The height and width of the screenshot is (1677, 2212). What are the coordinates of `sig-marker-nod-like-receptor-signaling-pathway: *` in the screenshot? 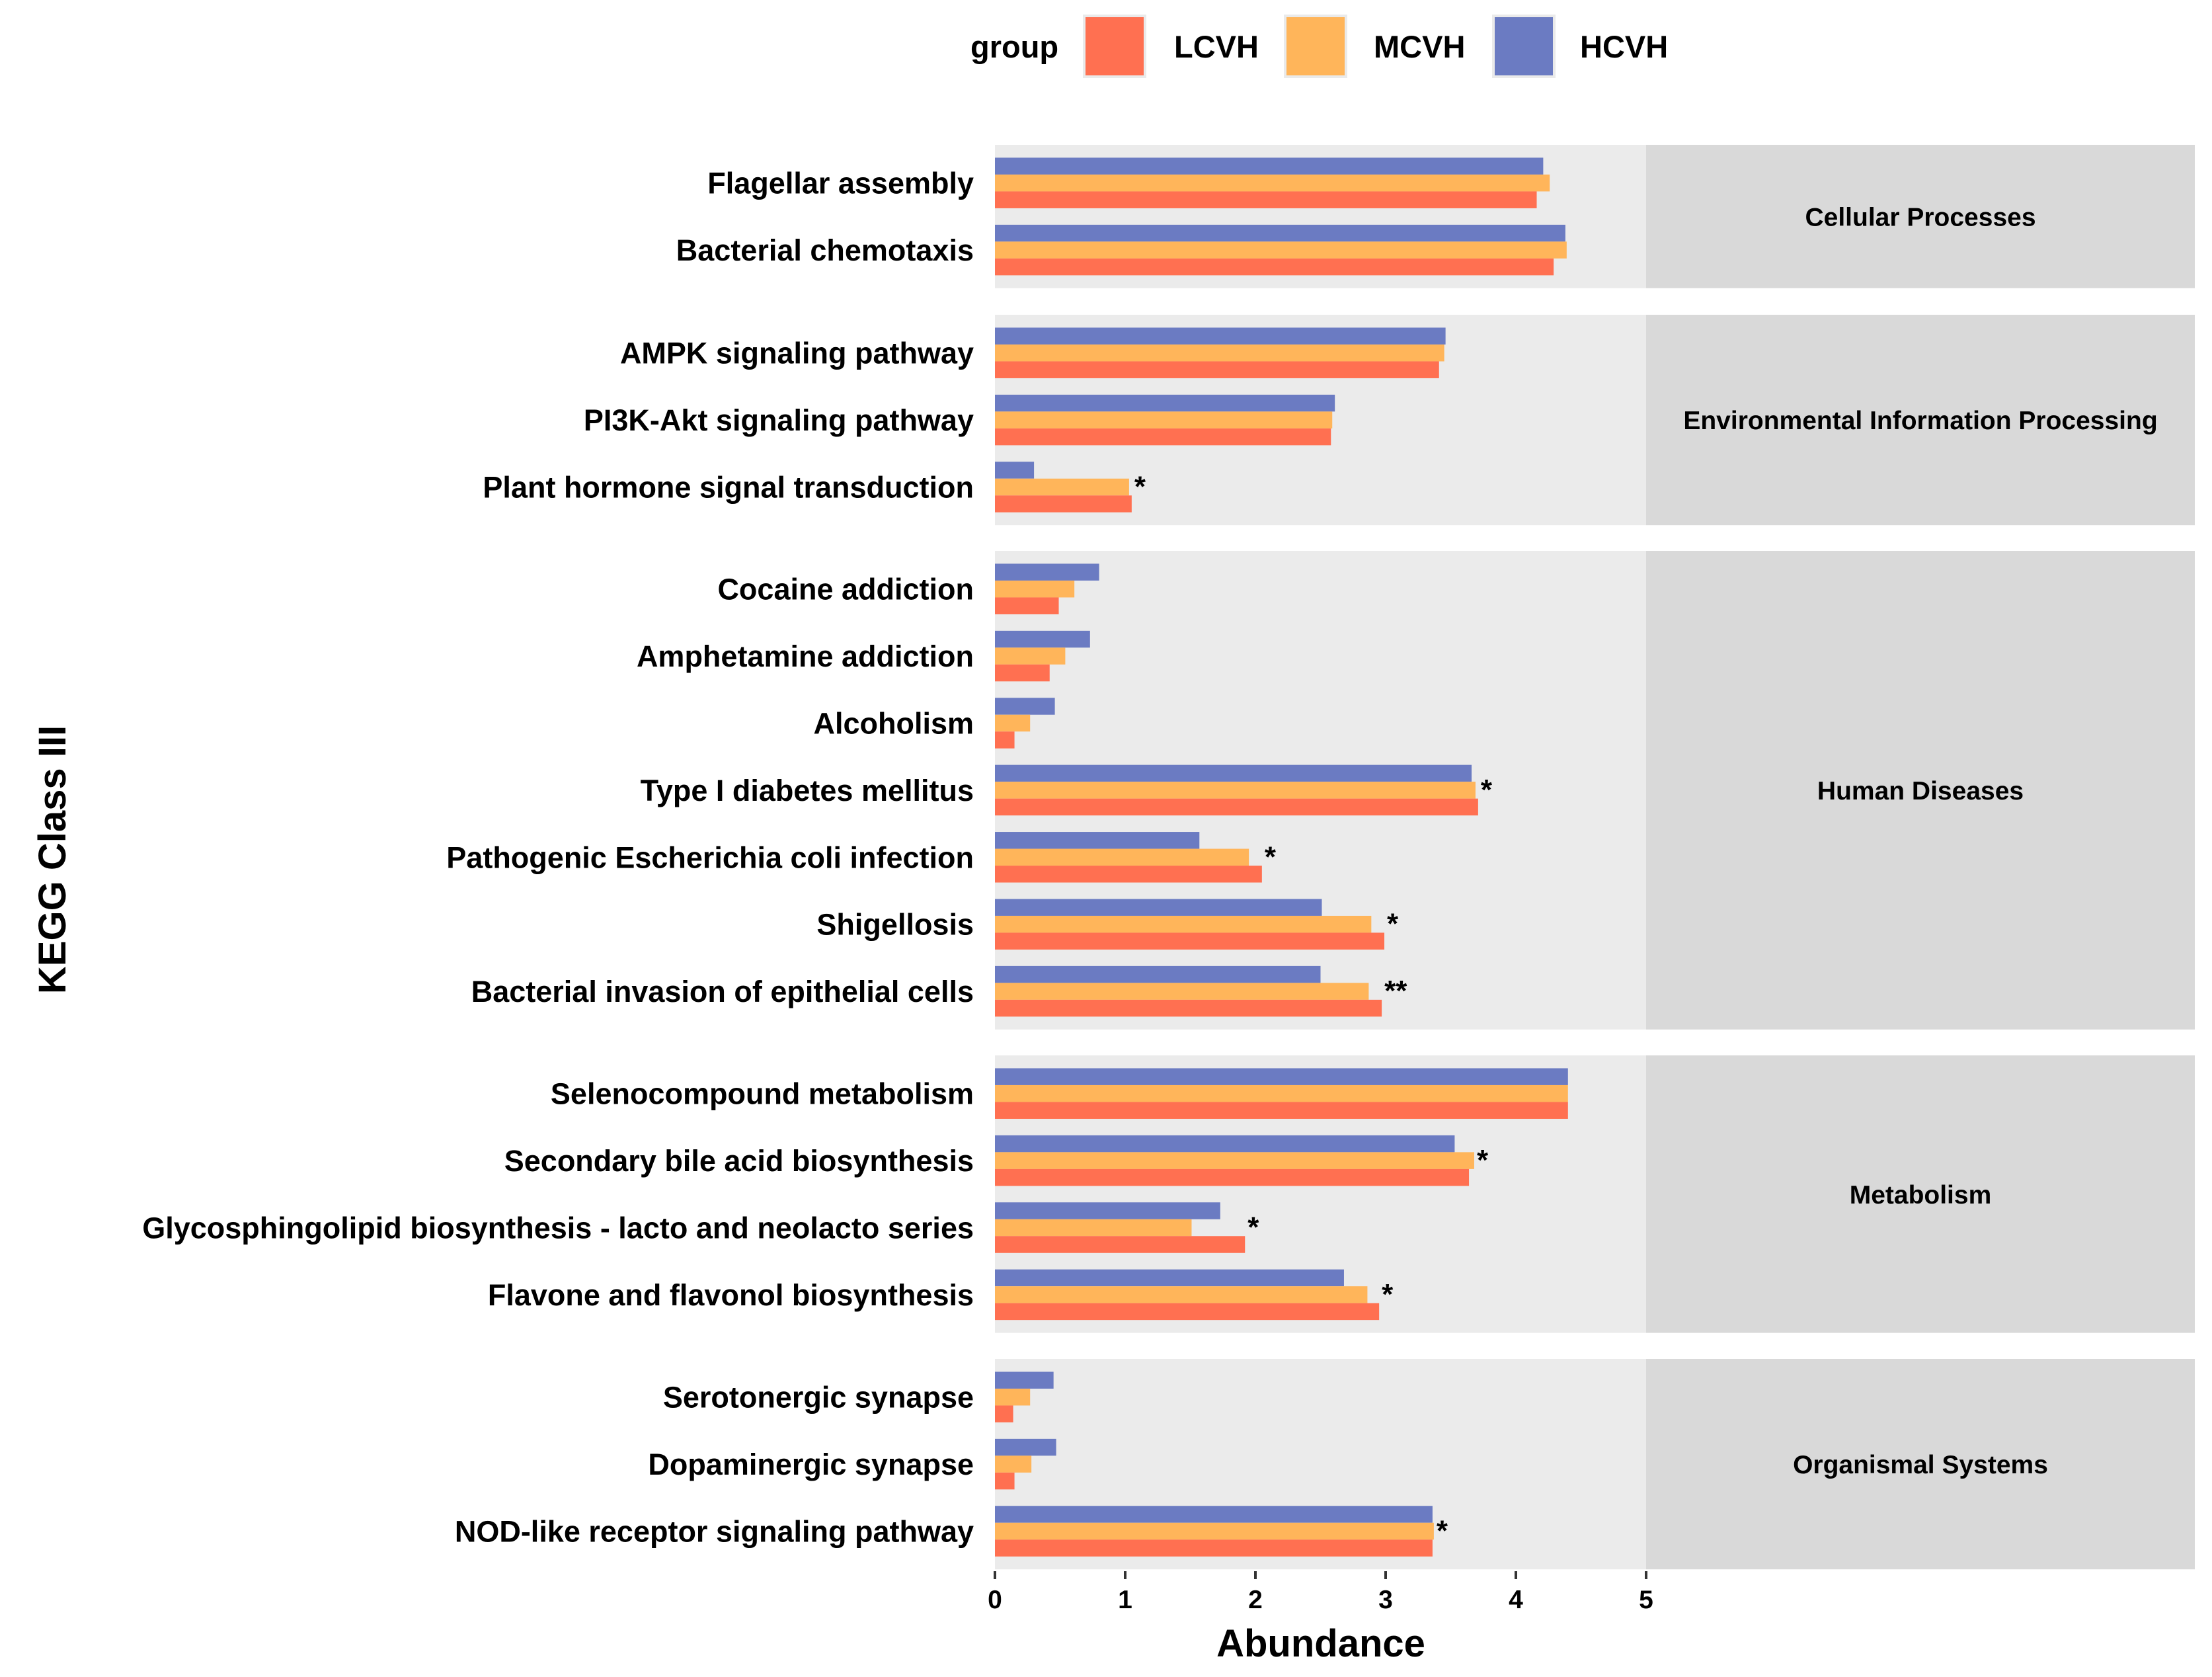 It's located at (1442, 1531).